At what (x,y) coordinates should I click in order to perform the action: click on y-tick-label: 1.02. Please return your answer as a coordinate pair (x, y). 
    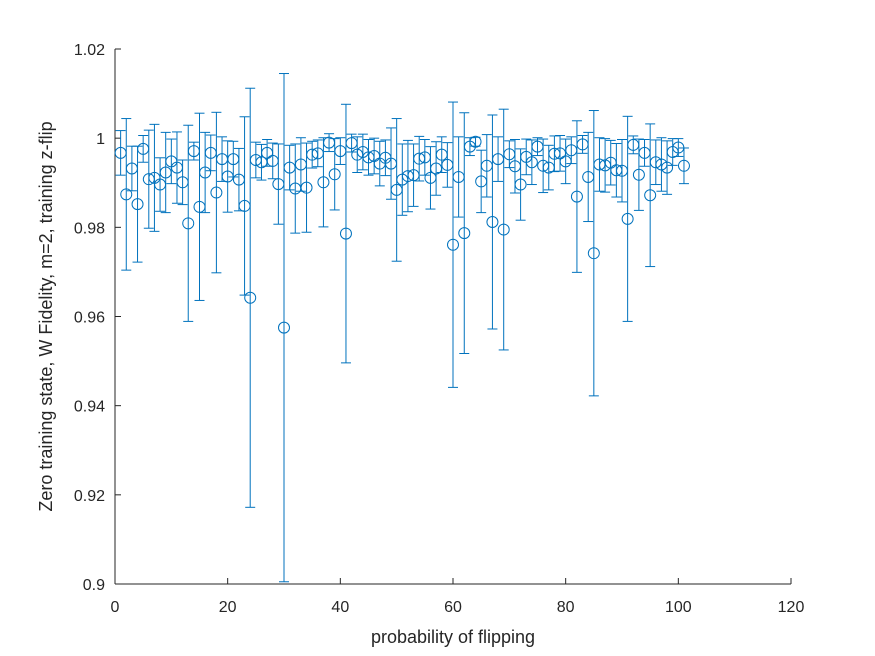
    Looking at the image, I should click on (89, 50).